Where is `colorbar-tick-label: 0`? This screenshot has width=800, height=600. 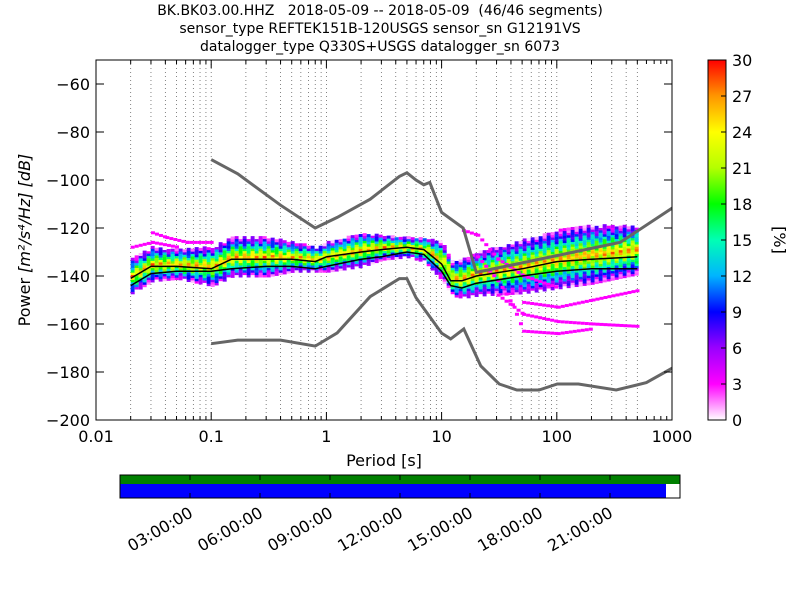
colorbar-tick-label: 0 is located at coordinates (737, 420).